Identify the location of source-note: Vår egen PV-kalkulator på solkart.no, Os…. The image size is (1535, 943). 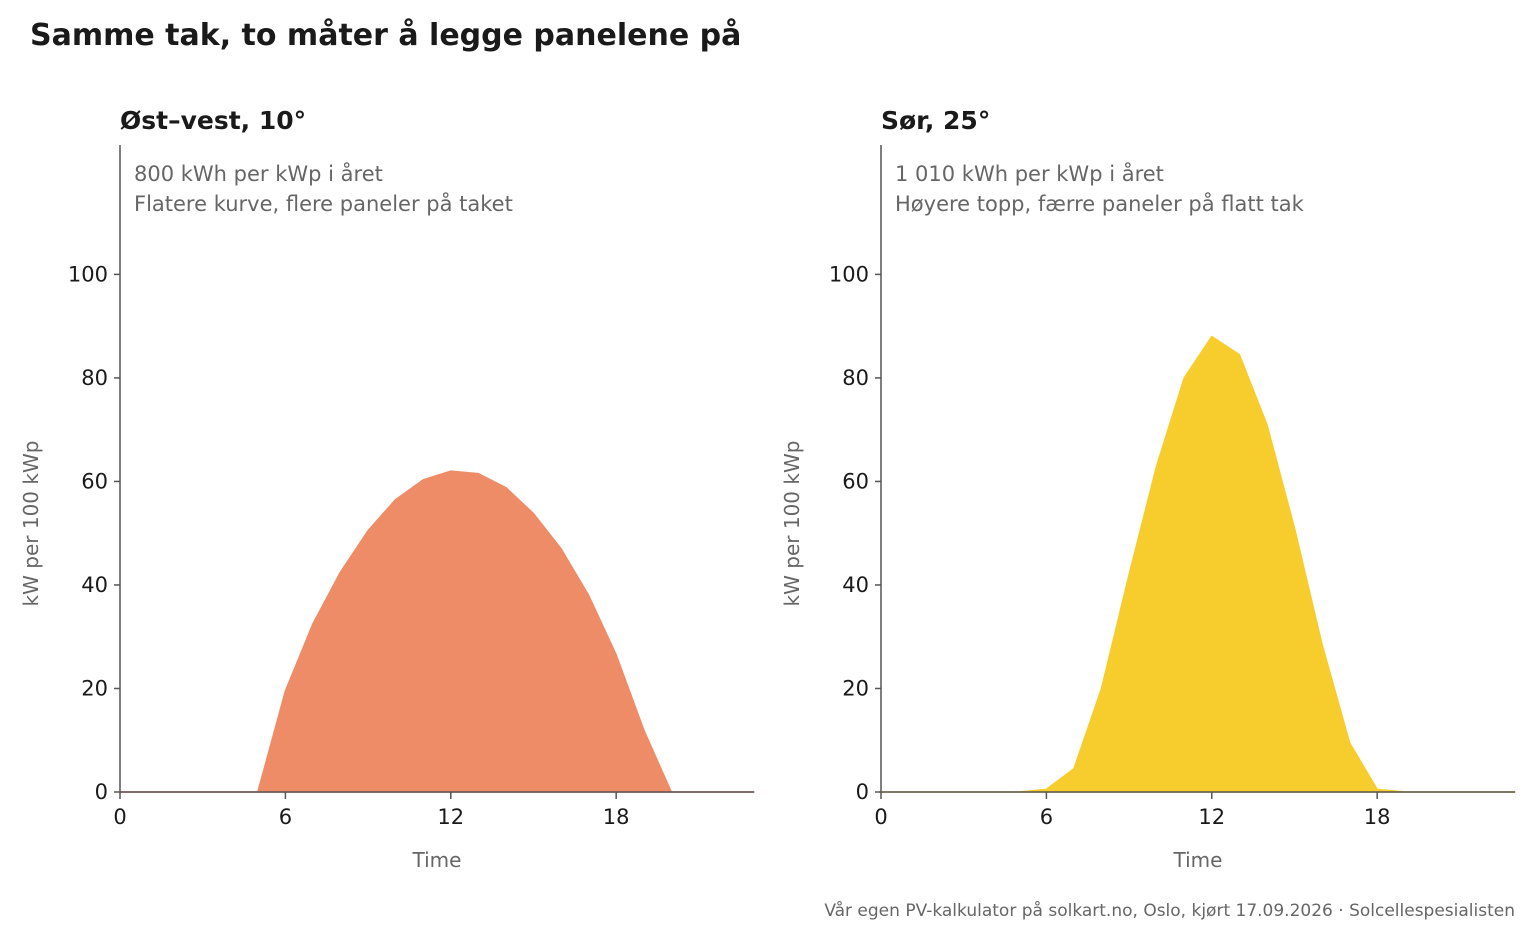
(1169, 911).